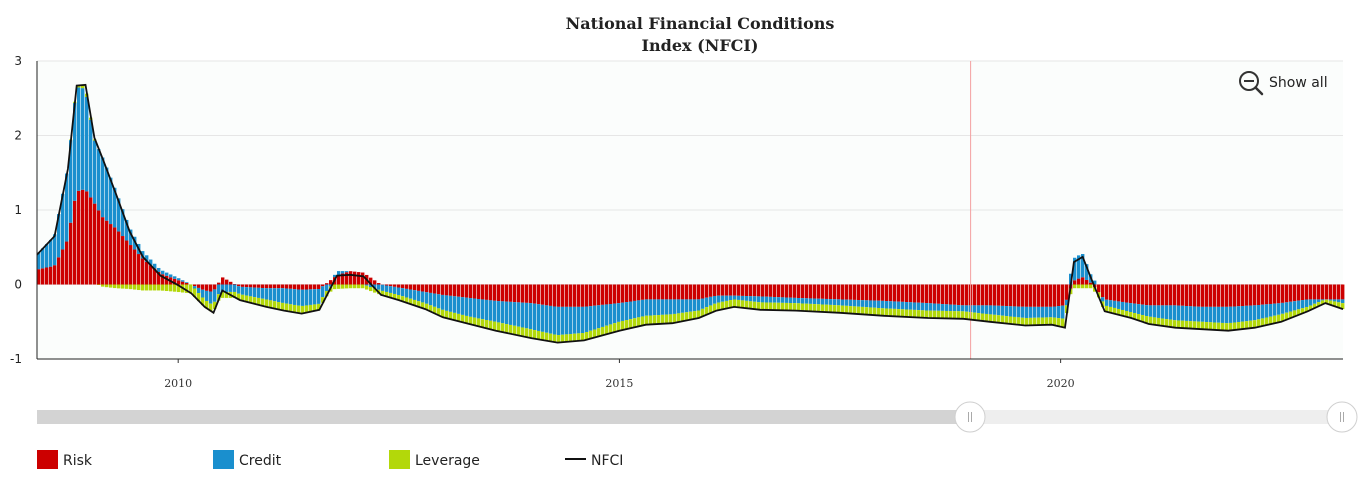 The image size is (1362, 477). I want to click on show-all-button: Show all, so click(1283, 83).